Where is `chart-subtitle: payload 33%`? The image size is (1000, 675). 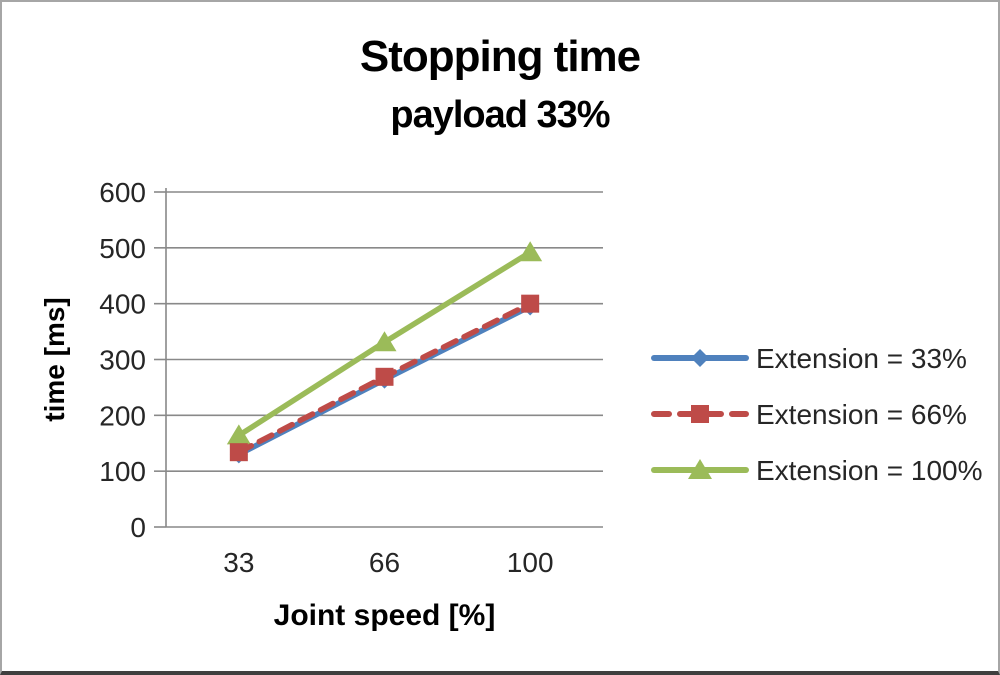 chart-subtitle: payload 33% is located at coordinates (500, 115).